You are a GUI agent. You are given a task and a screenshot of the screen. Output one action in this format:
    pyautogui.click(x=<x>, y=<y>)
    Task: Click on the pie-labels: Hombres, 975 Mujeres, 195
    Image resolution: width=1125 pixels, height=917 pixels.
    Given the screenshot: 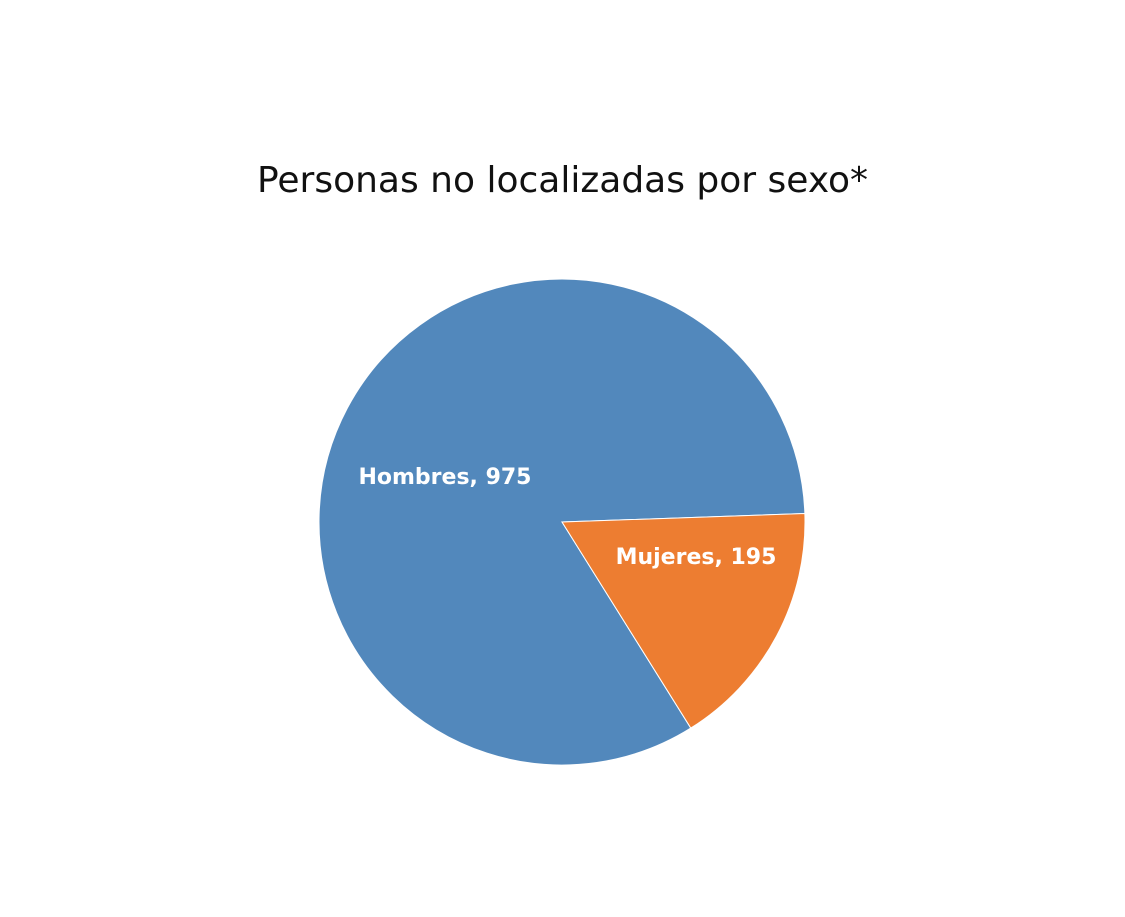 What is the action you would take?
    pyautogui.click(x=567, y=517)
    